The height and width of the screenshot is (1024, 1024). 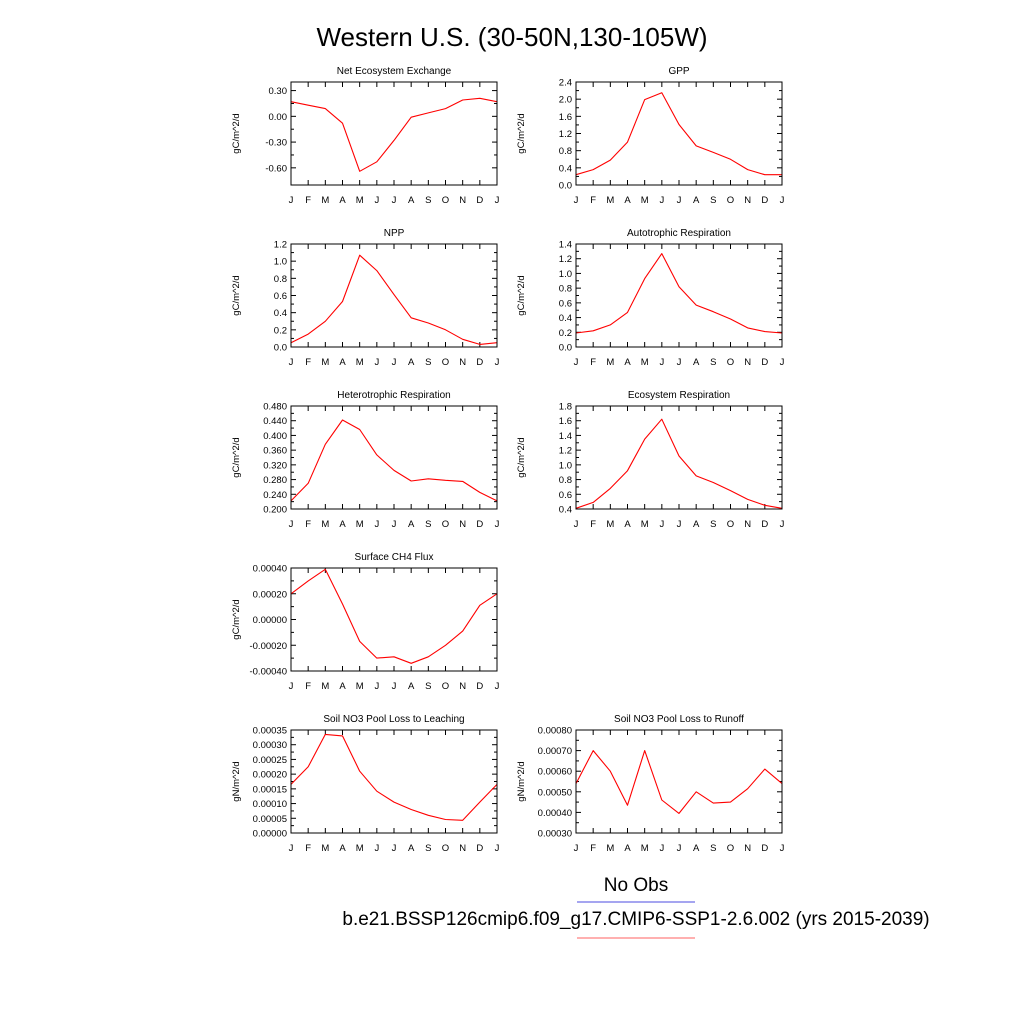 What do you see at coordinates (511, 37) in the screenshot?
I see `figure-title: Western U.S. (30-50N,130-105W)` at bounding box center [511, 37].